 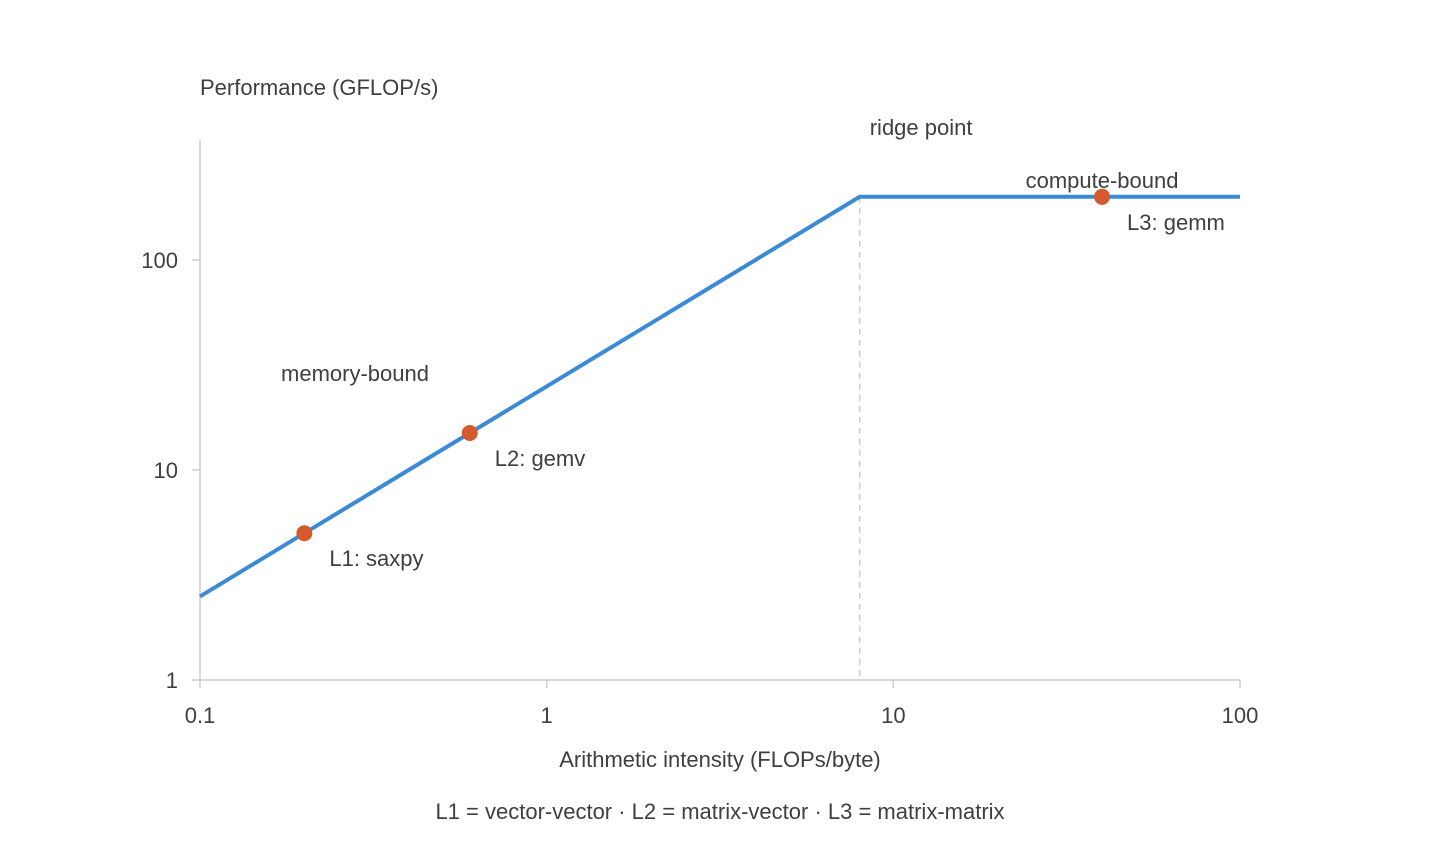 I want to click on ridge-point-label: ridge point, so click(x=921, y=127).